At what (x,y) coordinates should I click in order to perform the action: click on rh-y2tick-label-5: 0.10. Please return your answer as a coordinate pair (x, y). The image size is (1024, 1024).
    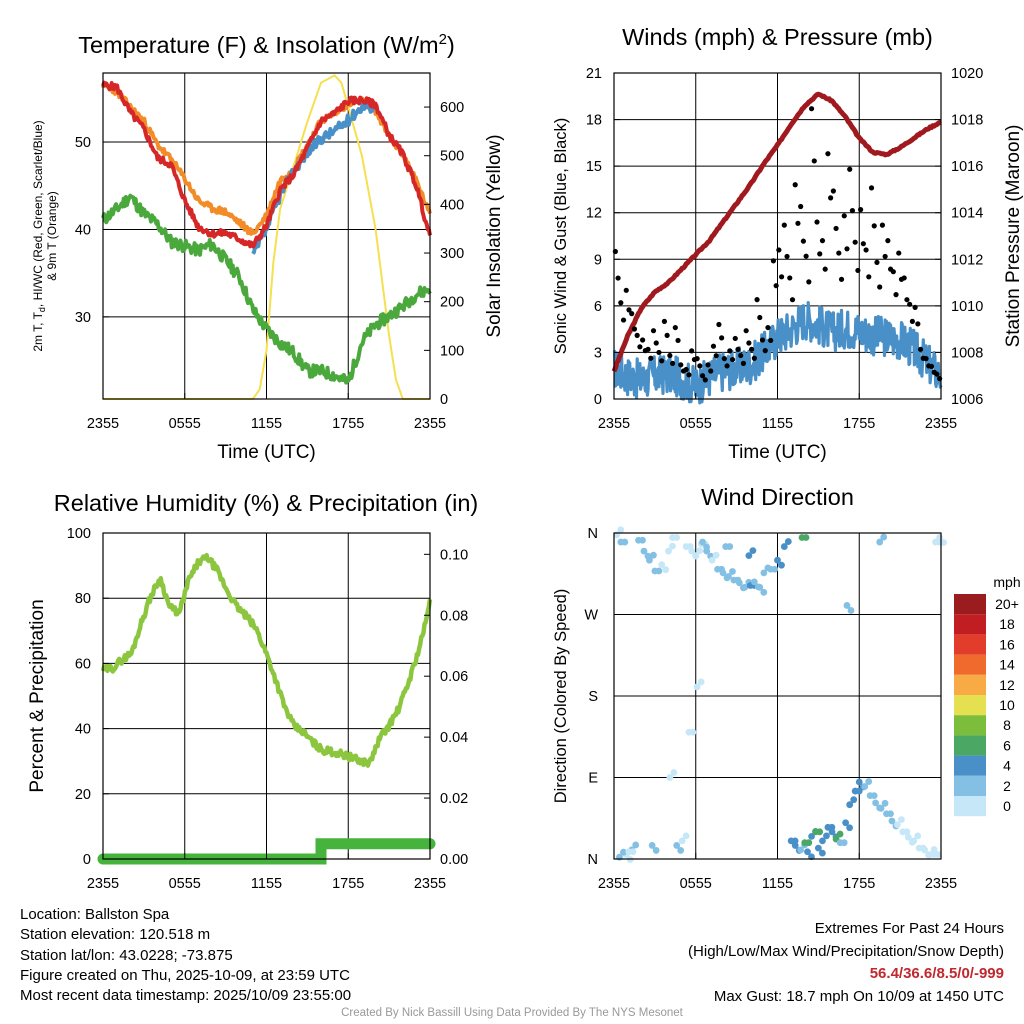
    Looking at the image, I should click on (454, 555).